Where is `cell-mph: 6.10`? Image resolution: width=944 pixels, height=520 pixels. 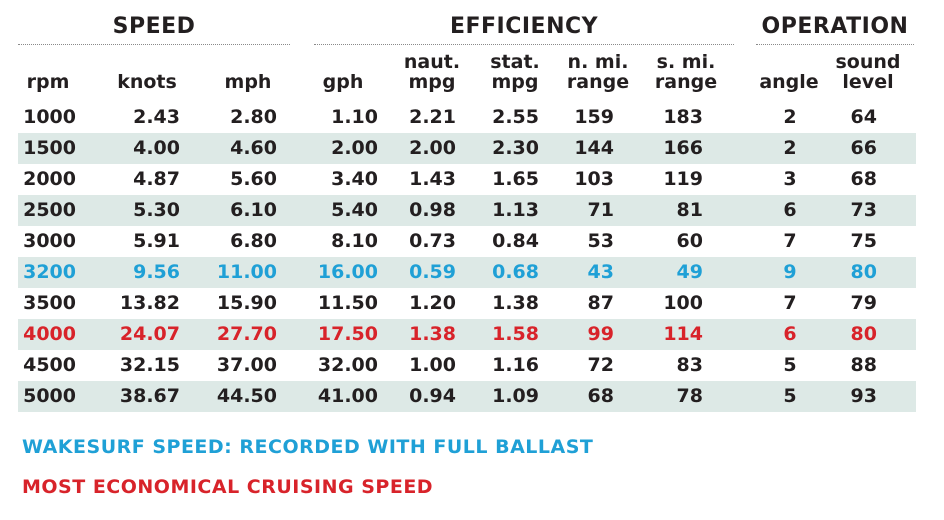 cell-mph: 6.10 is located at coordinates (253, 210).